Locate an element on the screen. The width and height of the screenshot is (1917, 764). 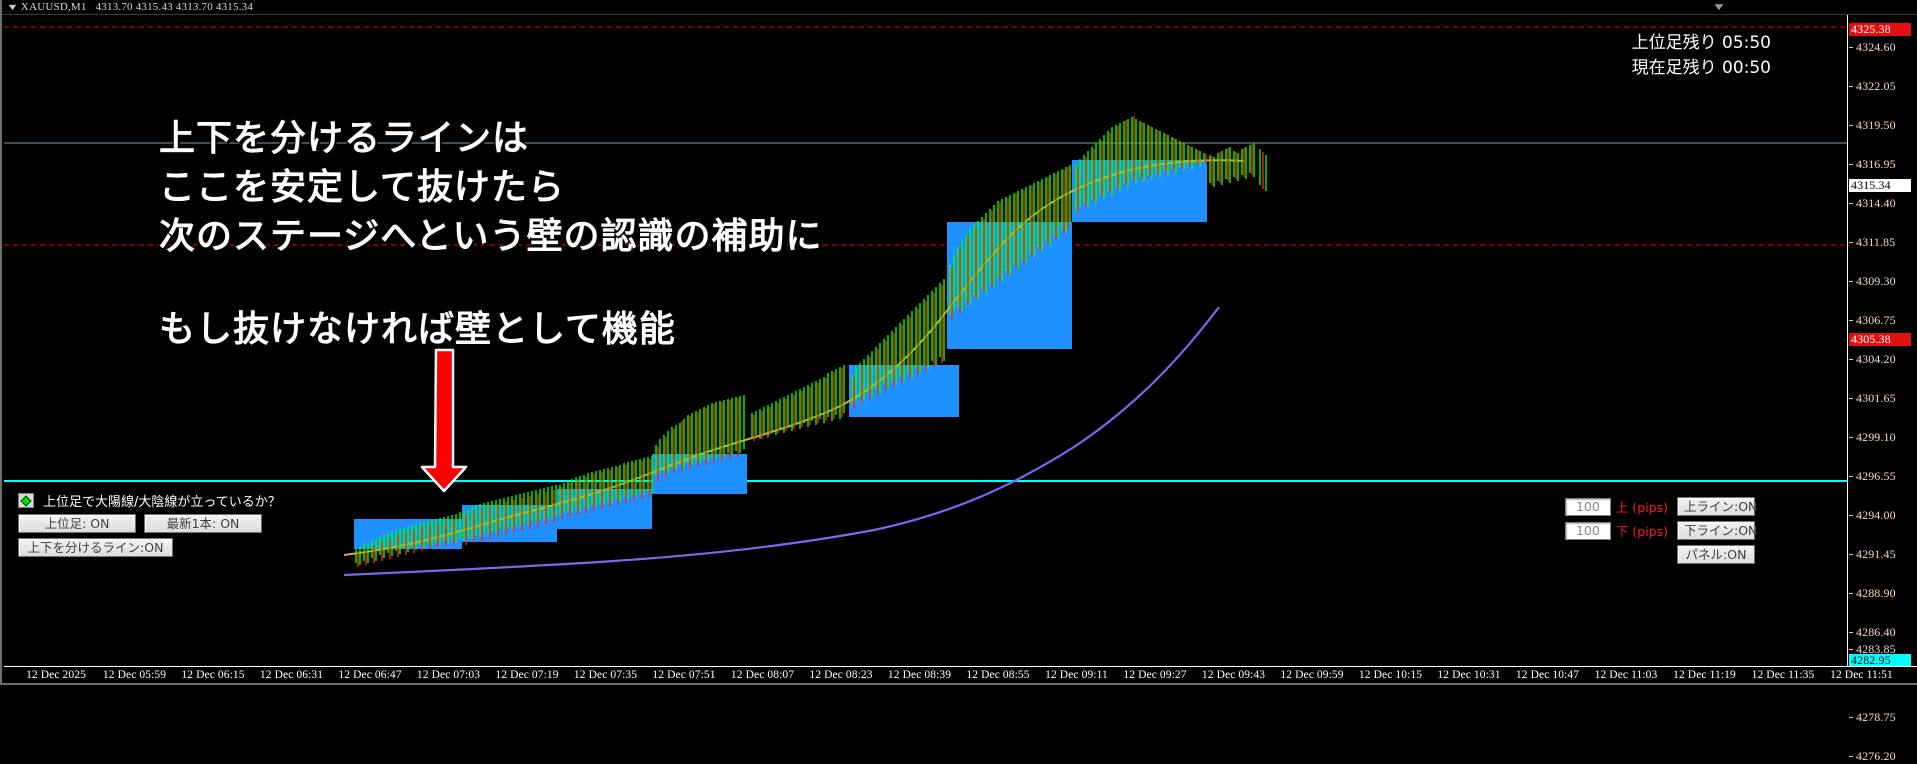
time-tick-label: 12 Dec 08:39 is located at coordinates (919, 675).